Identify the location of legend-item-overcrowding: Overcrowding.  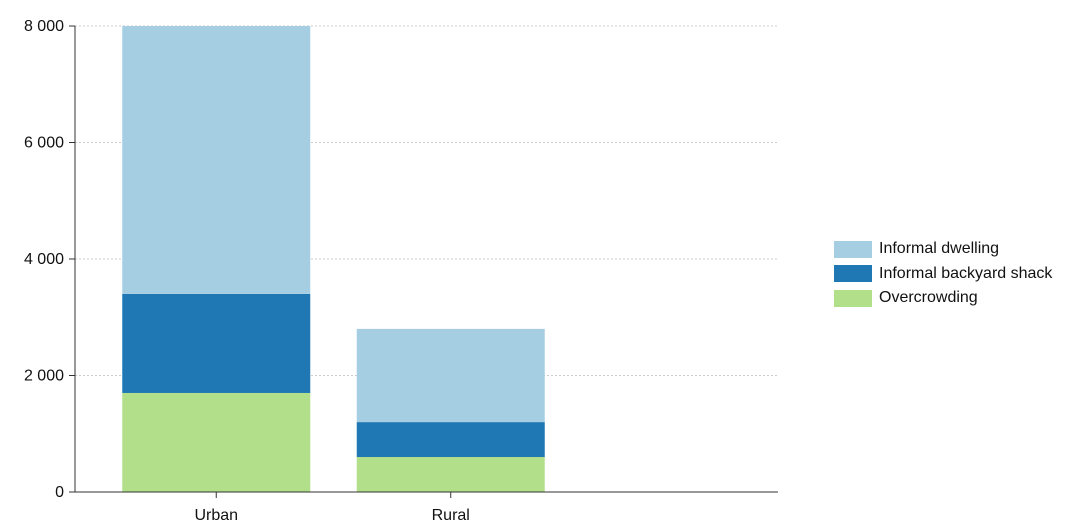
(943, 298).